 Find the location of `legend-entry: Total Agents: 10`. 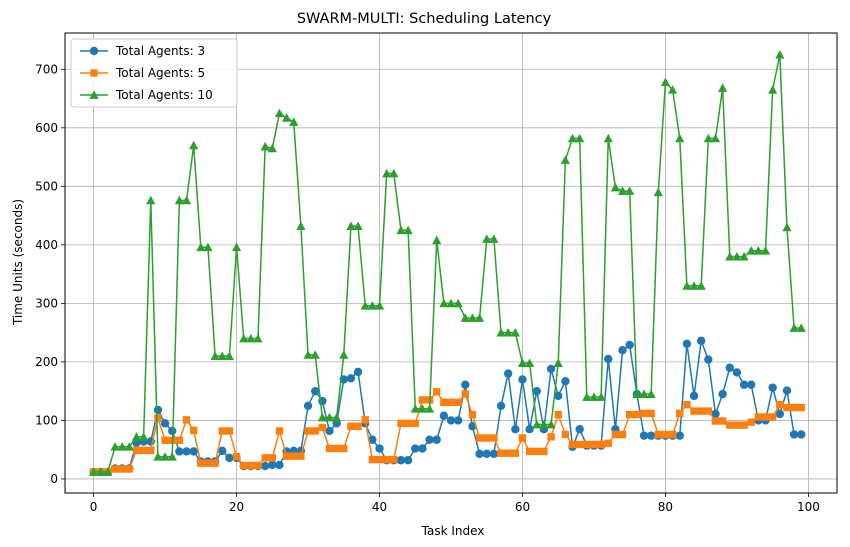

legend-entry: Total Agents: 10 is located at coordinates (146, 95).